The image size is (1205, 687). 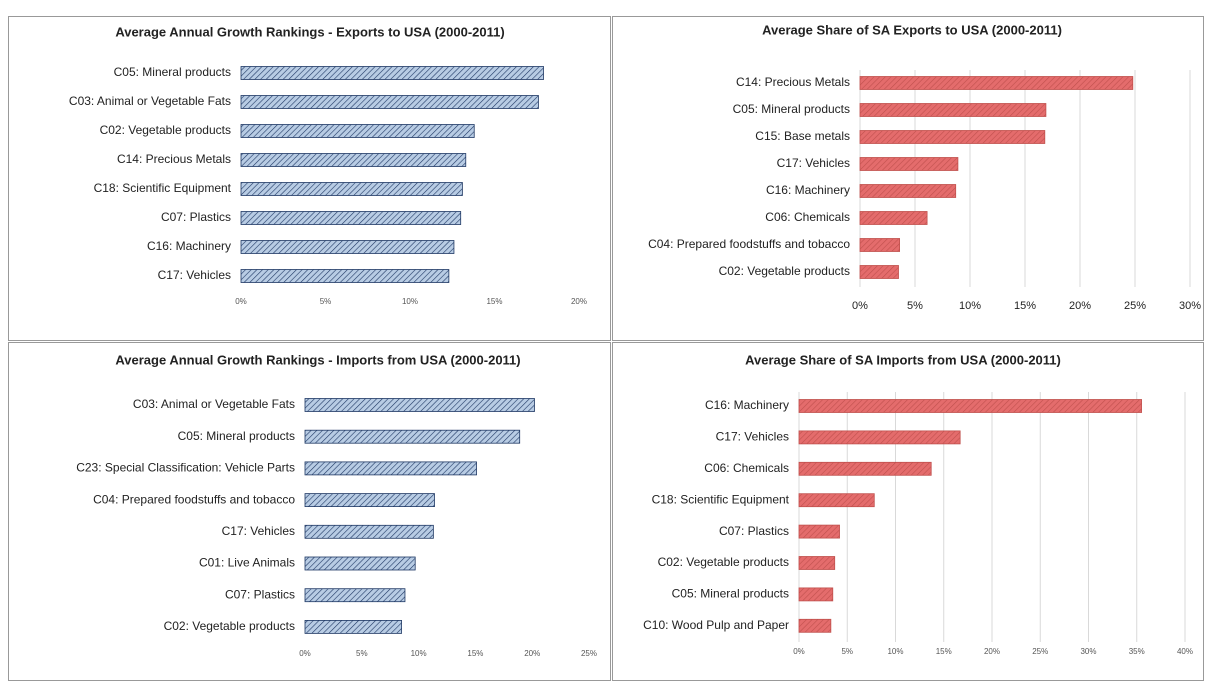 I want to click on category-label: C10: Wood Pulp and Paper, so click(x=716, y=625).